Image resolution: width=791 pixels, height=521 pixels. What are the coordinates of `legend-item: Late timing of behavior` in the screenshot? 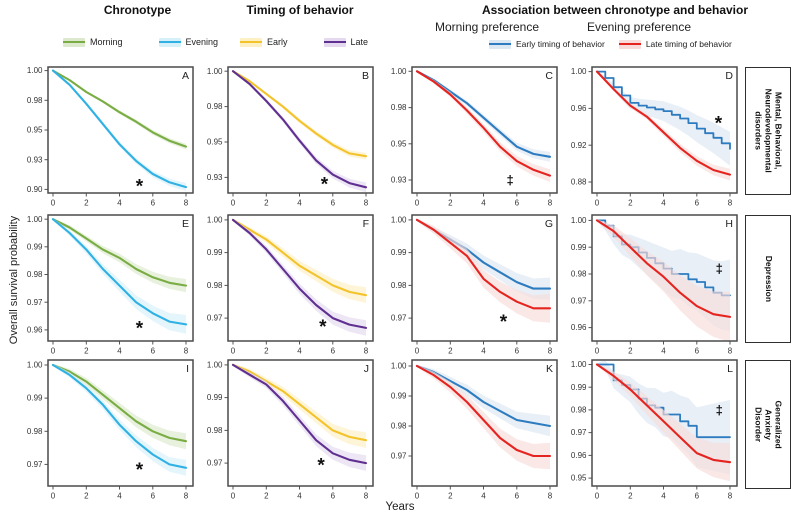 It's located at (675, 44).